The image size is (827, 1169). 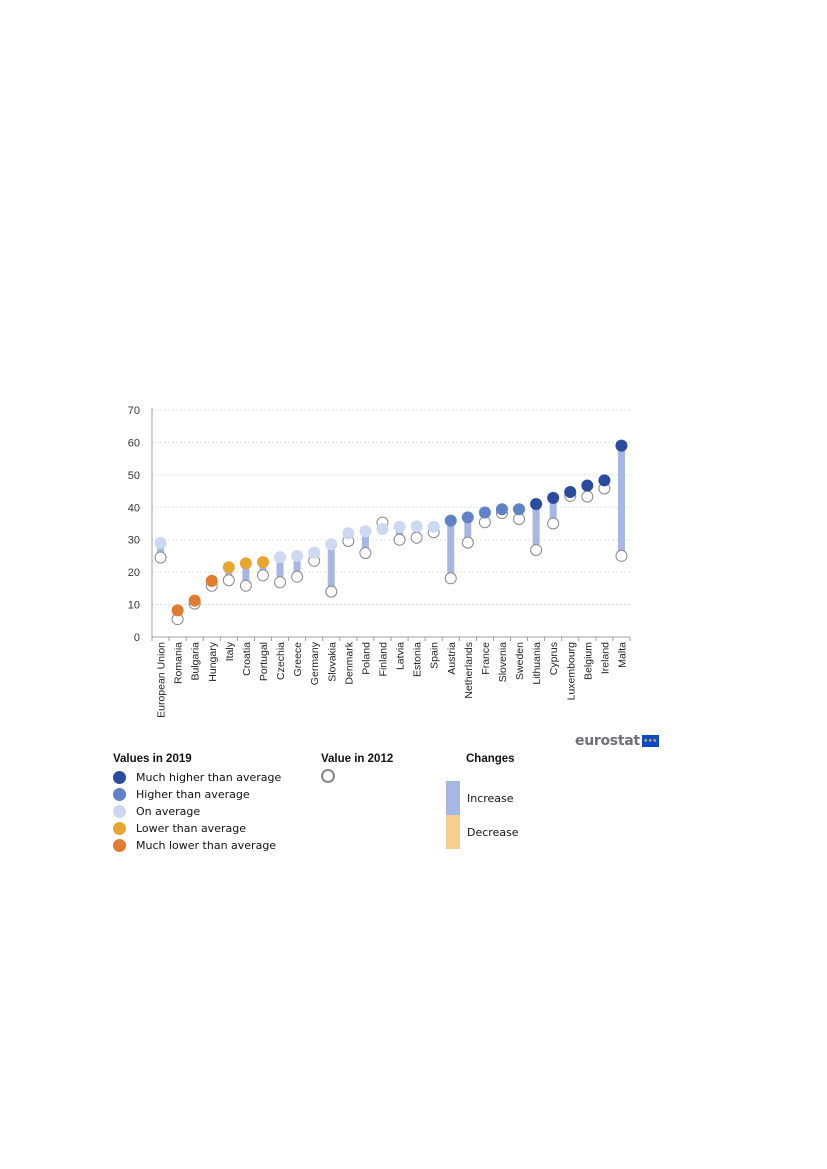 What do you see at coordinates (134, 573) in the screenshot?
I see `y-tick-label: 20` at bounding box center [134, 573].